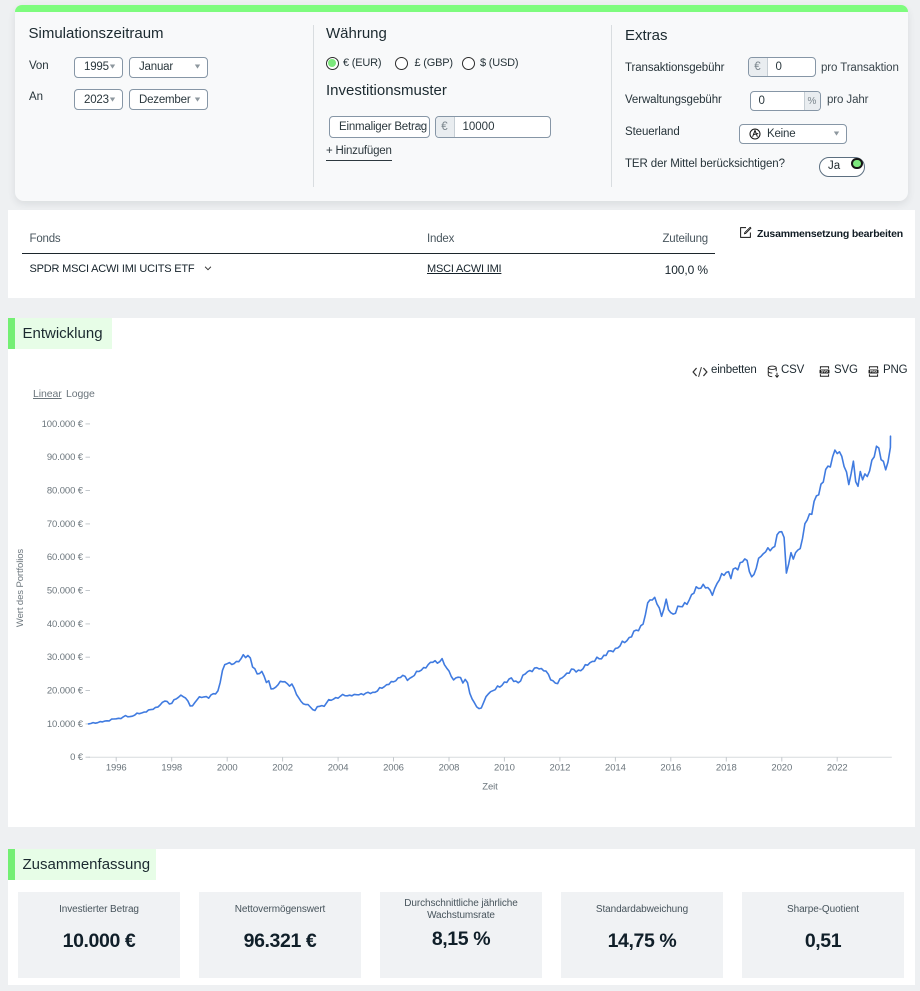  What do you see at coordinates (560, 768) in the screenshot?
I see `svg-text: 2012` at bounding box center [560, 768].